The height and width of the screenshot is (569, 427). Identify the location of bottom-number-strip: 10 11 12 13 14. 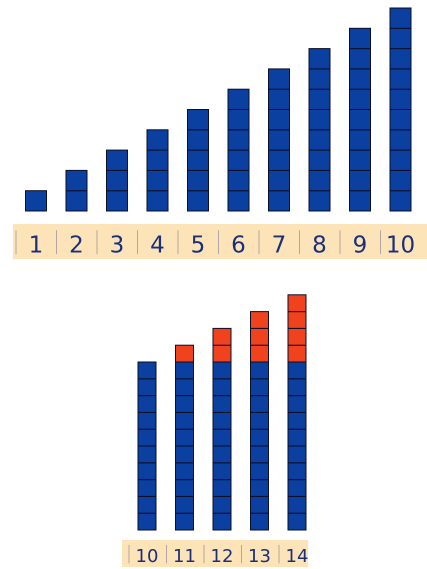
(215, 553).